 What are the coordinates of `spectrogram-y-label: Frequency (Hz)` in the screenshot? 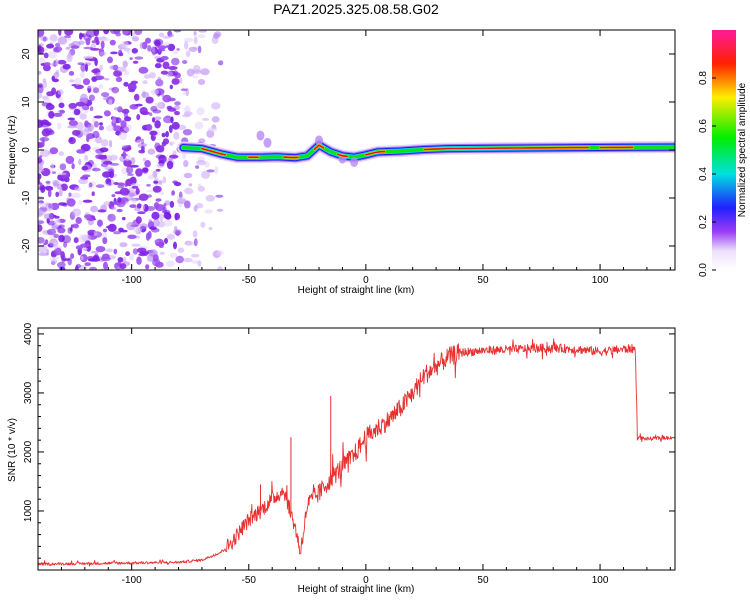 It's located at (12, 150).